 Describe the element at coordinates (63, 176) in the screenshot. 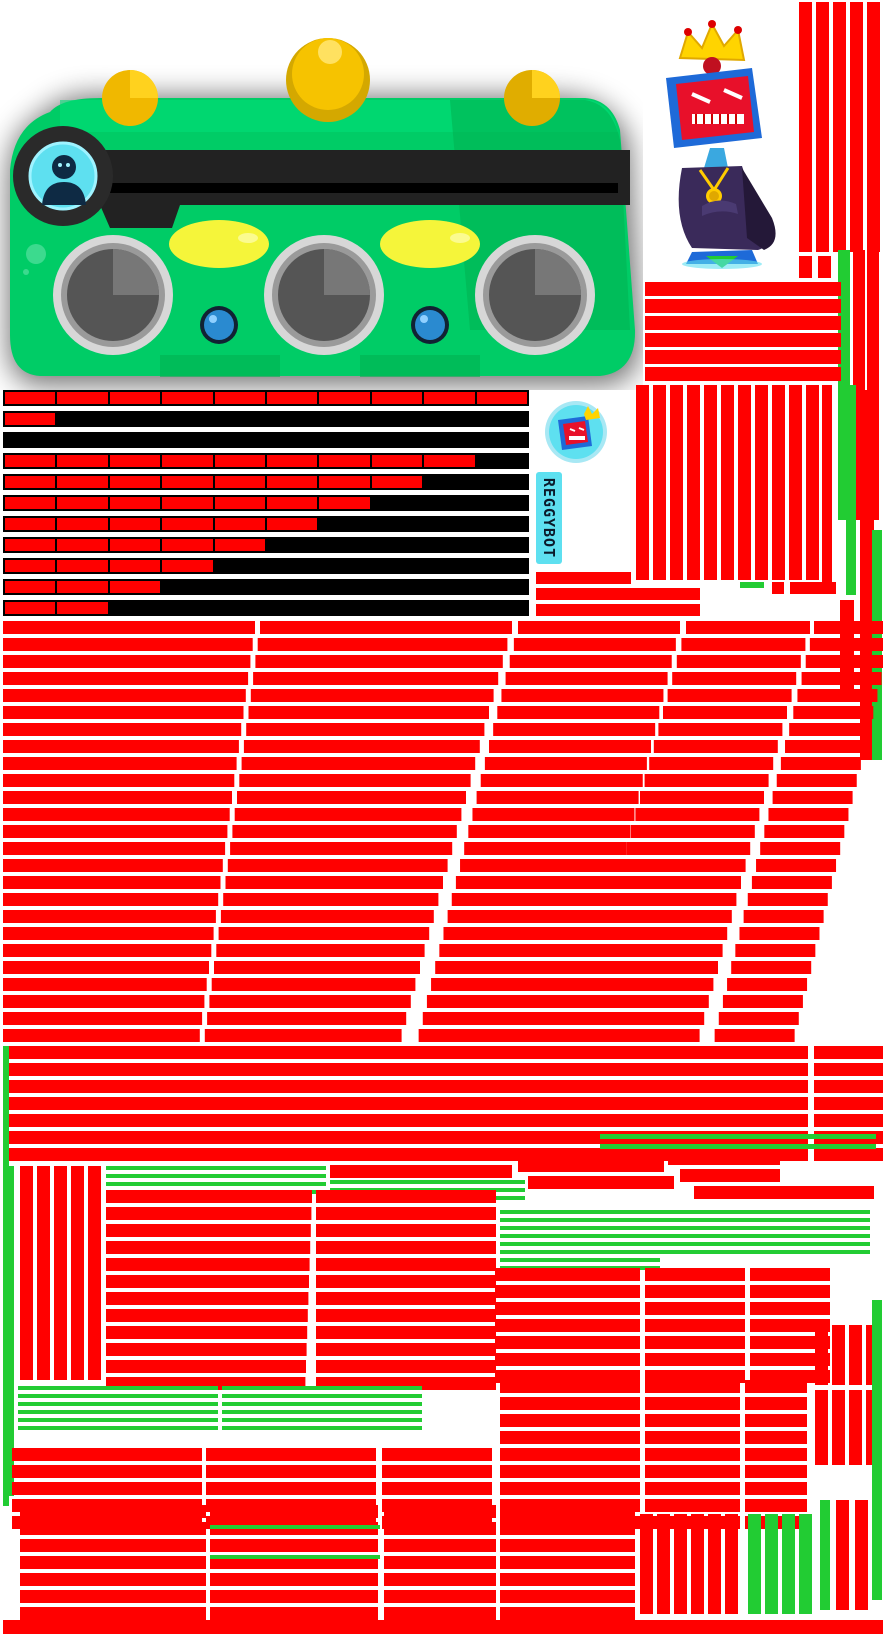

I see `player-silhouette-icon` at that location.